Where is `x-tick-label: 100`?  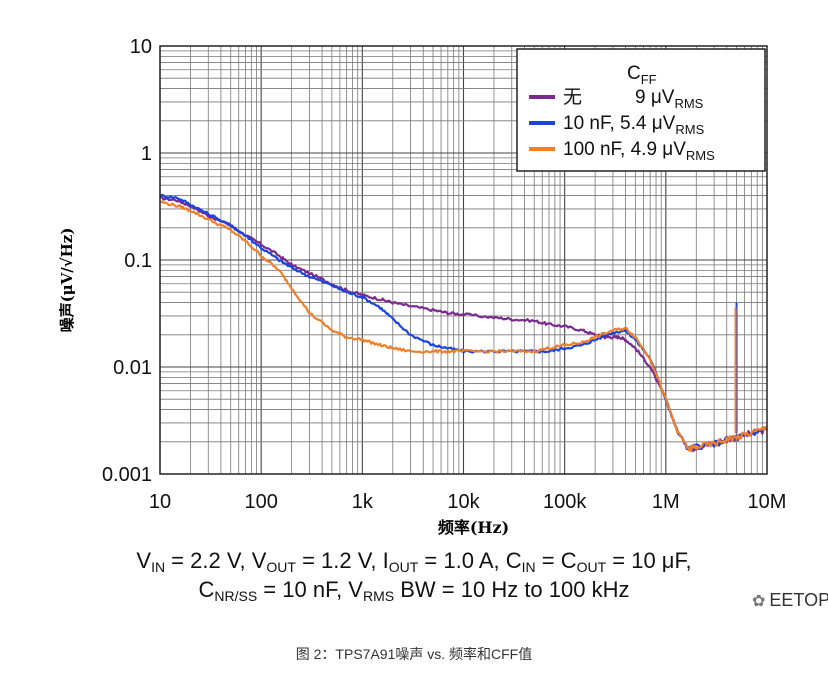
x-tick-label: 100 is located at coordinates (260, 502).